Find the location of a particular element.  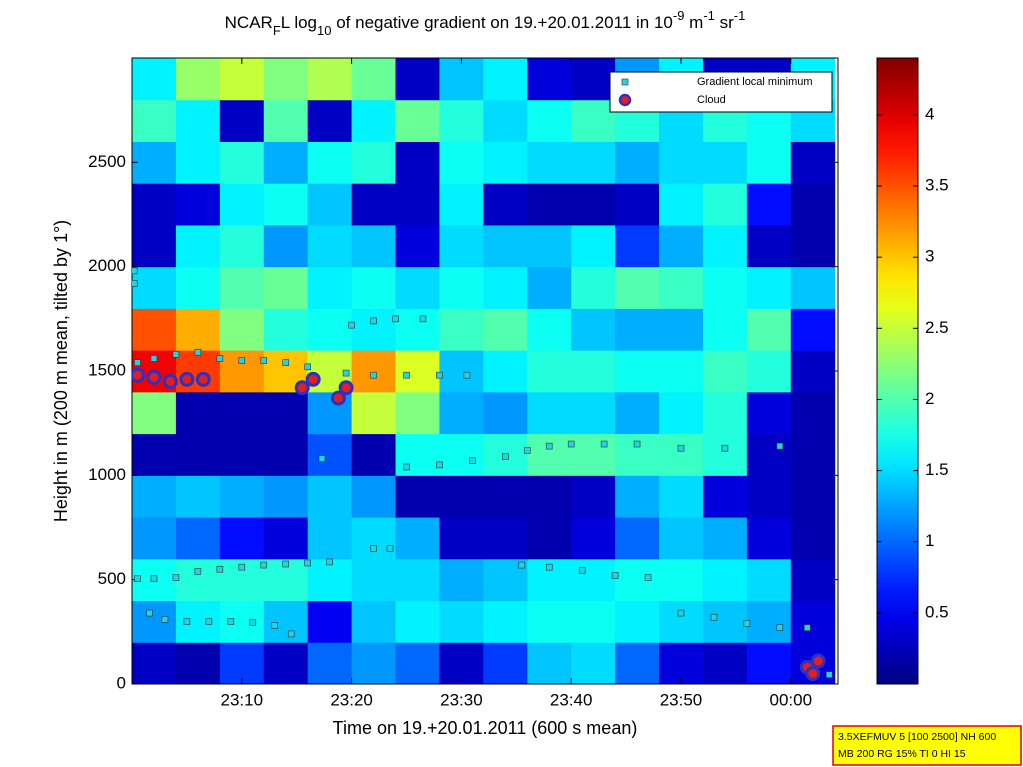

legend-label: Cloud is located at coordinates (711, 100).